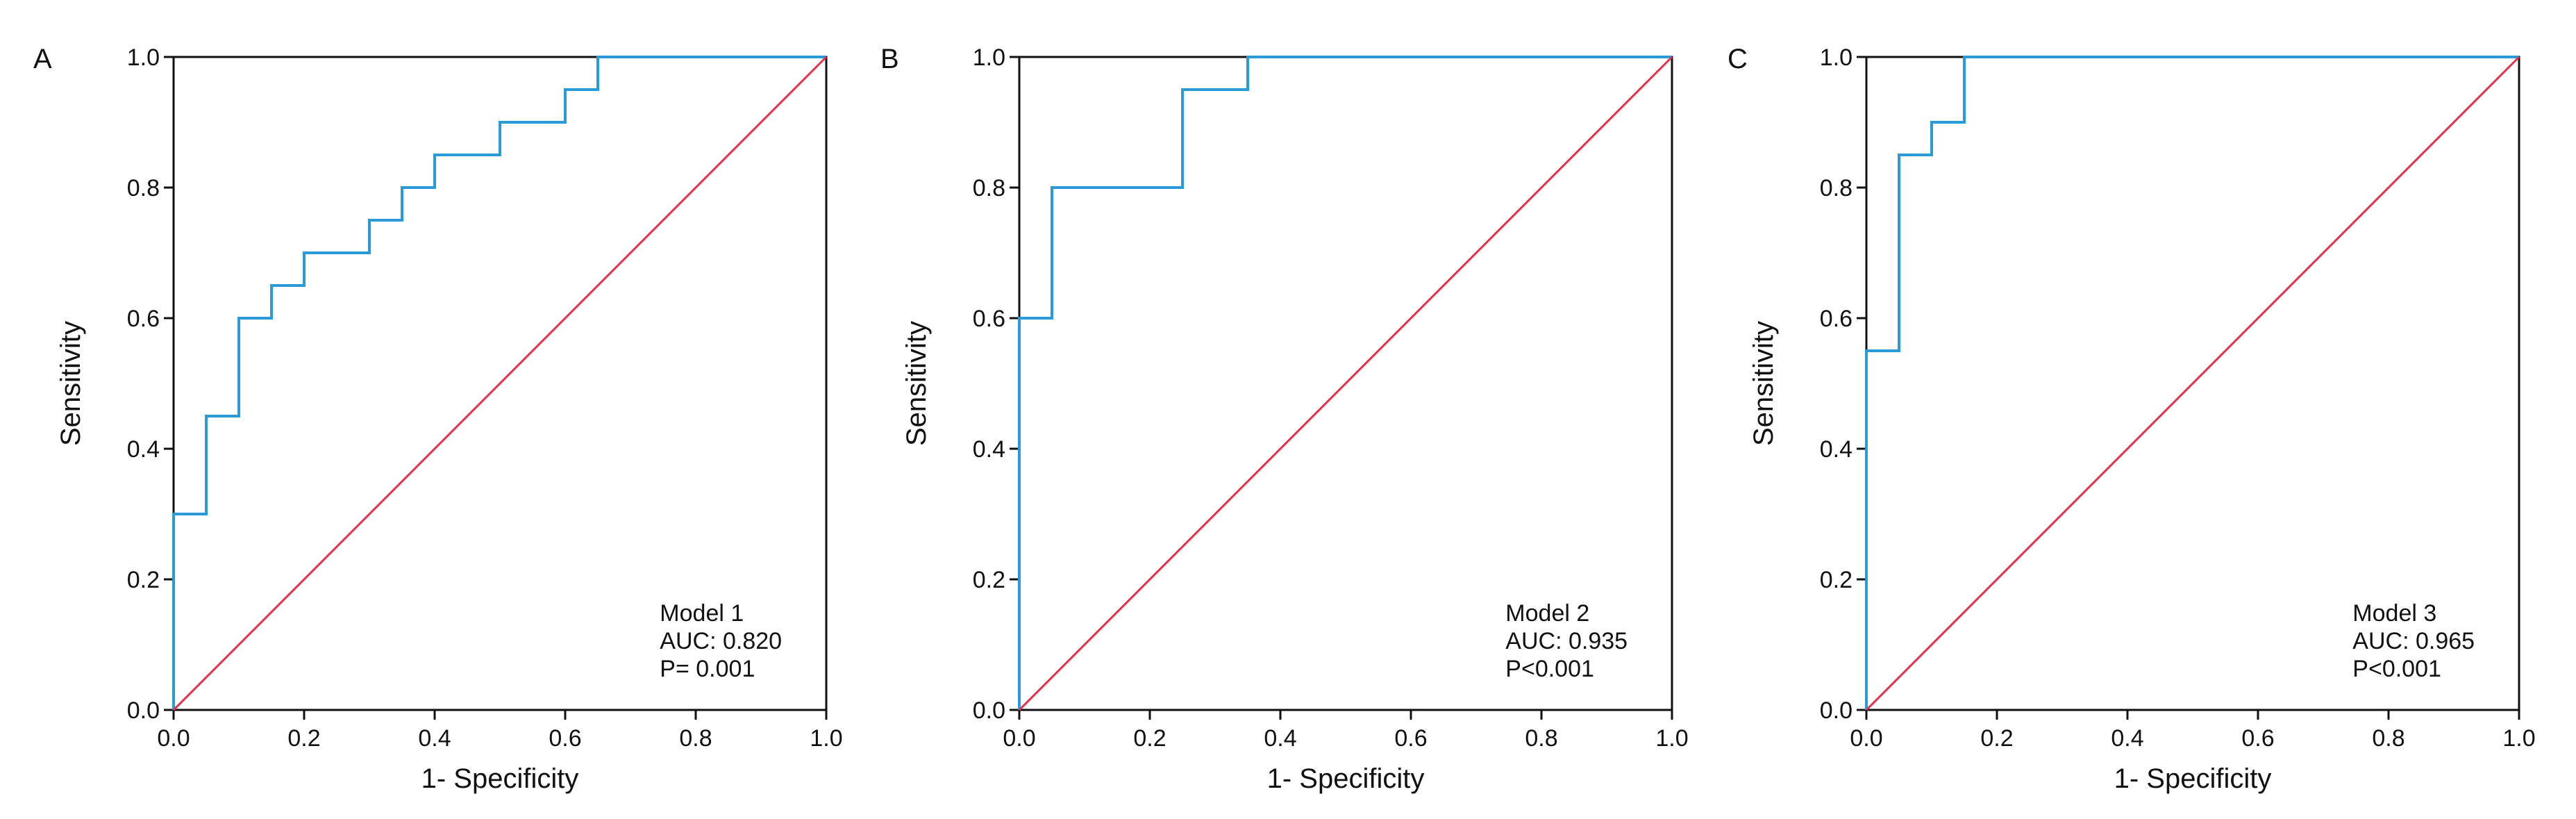 The image size is (2576, 819). Describe the element at coordinates (702, 613) in the screenshot. I see `annotation-line: Model 1` at that location.